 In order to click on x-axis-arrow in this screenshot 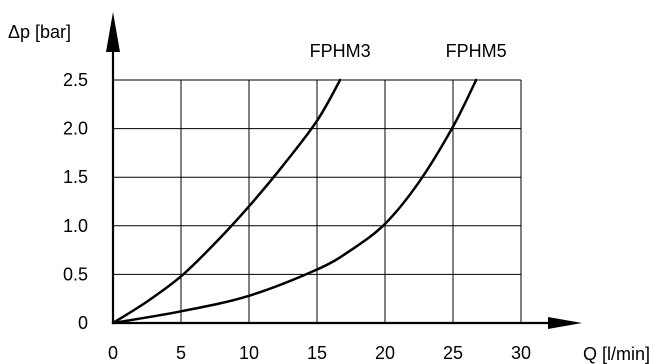, I will do `click(565, 323)`.